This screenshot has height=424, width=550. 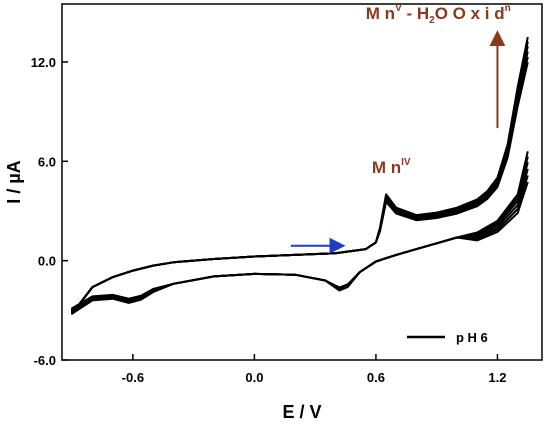 I want to click on x-axis-title: E / V, so click(x=301, y=412).